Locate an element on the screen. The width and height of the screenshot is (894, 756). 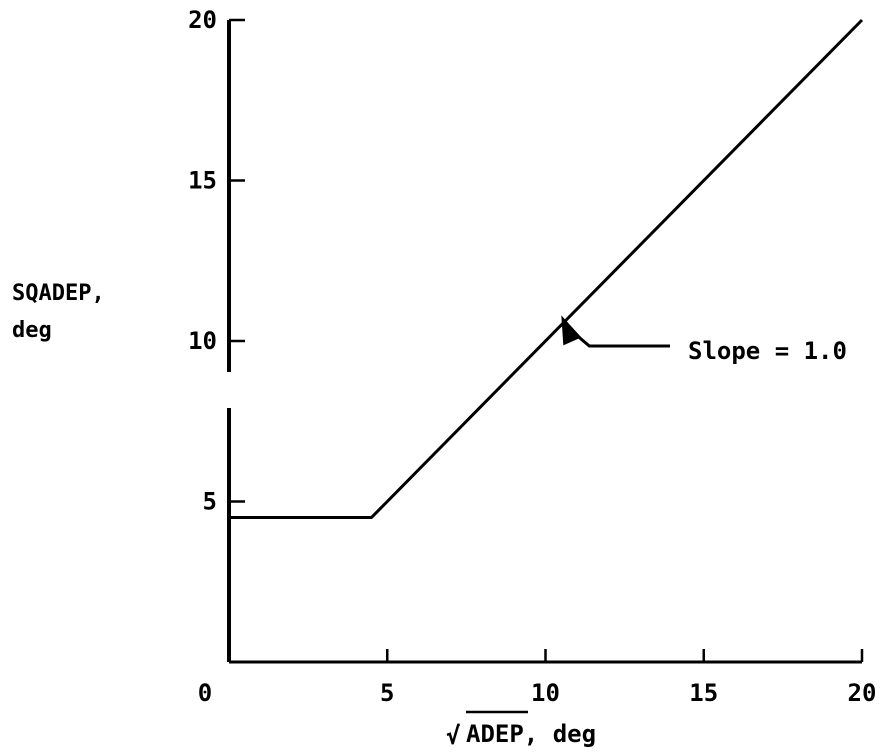
x-tick-label: 0 is located at coordinates (205, 693).